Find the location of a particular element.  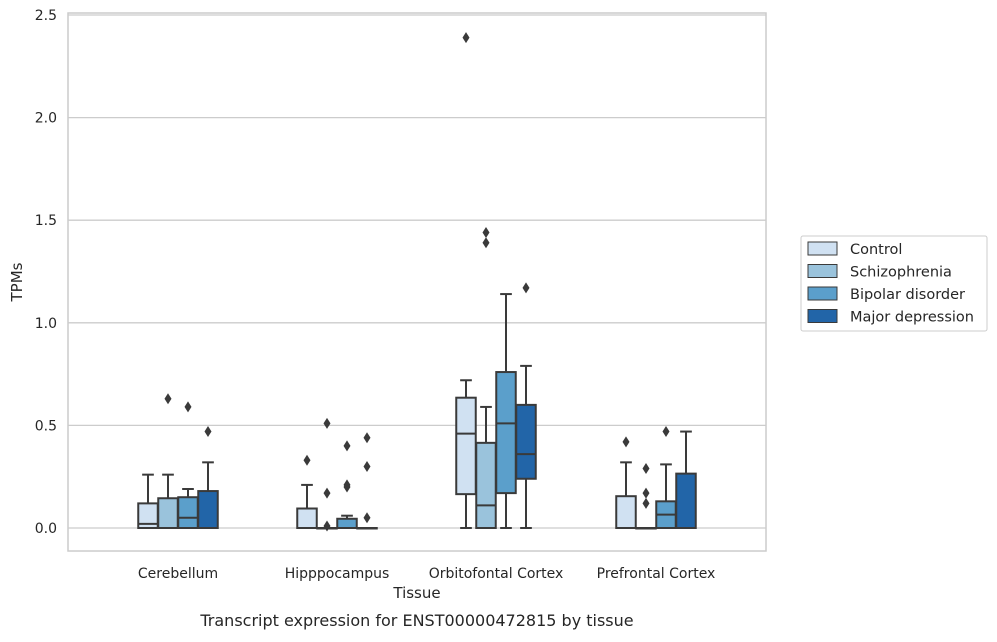

legend-frame is located at coordinates (894, 283).